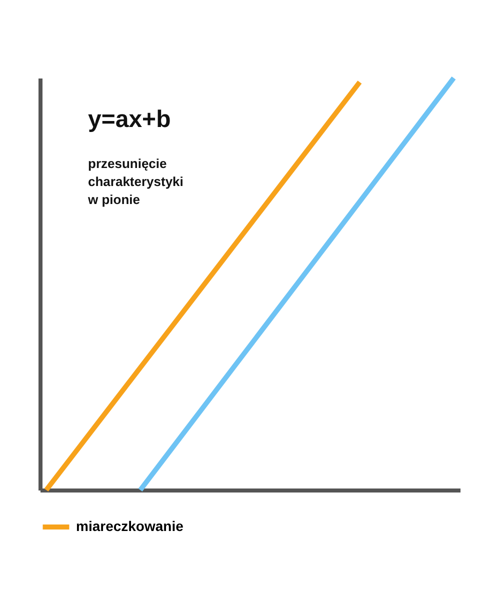 The height and width of the screenshot is (600, 500). Describe the element at coordinates (130, 526) in the screenshot. I see `legend-label: miareczkowanie` at that location.